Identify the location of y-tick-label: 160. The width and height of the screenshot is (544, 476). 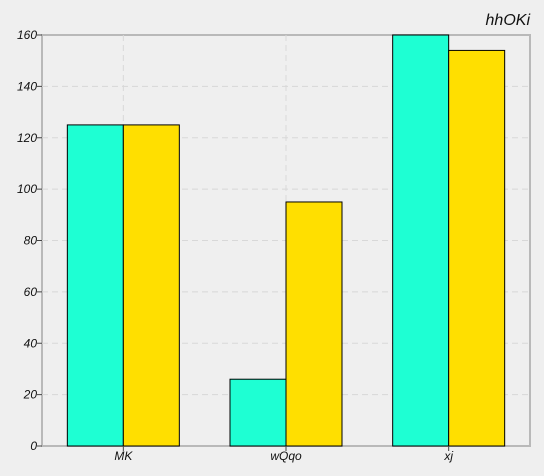
(27, 35).